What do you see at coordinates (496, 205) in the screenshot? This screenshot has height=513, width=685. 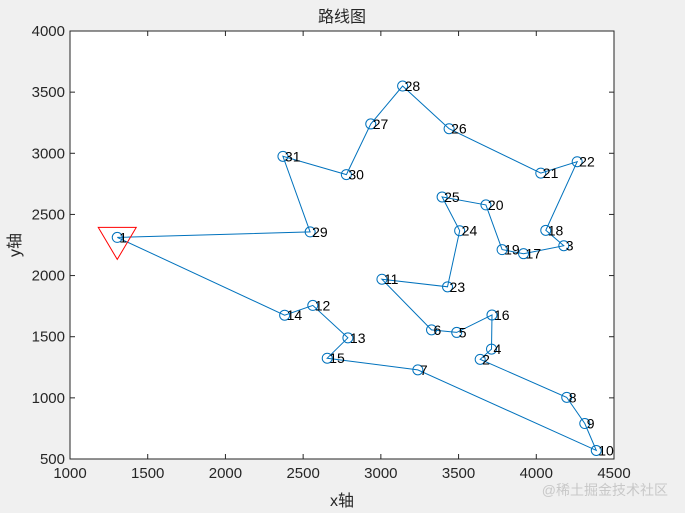 I see `point-label: 20` at bounding box center [496, 205].